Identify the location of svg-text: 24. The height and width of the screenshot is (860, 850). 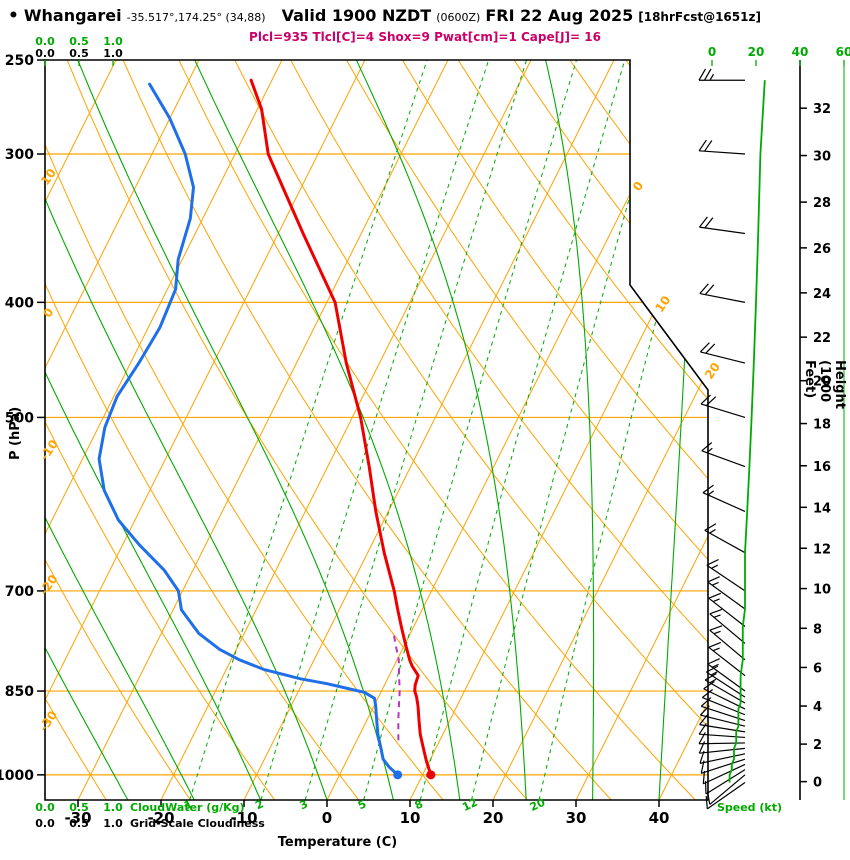
(822, 294).